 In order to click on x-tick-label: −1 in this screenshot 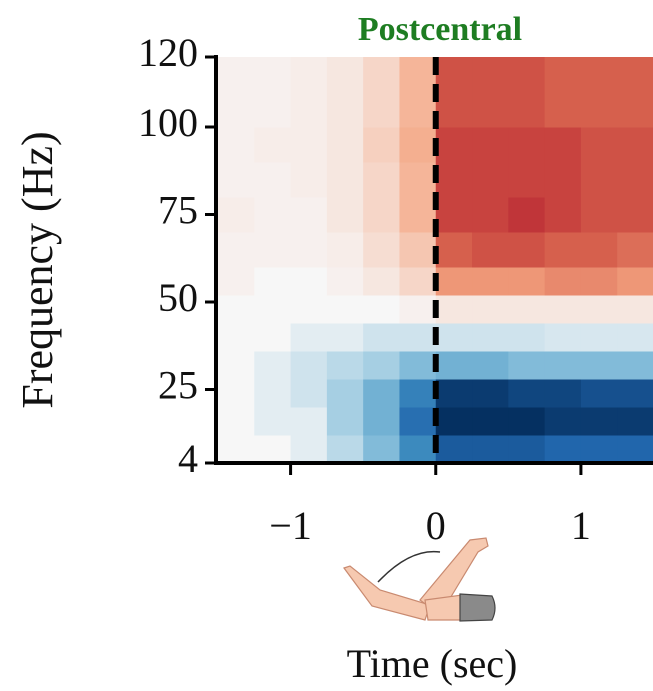, I will do `click(290, 525)`.